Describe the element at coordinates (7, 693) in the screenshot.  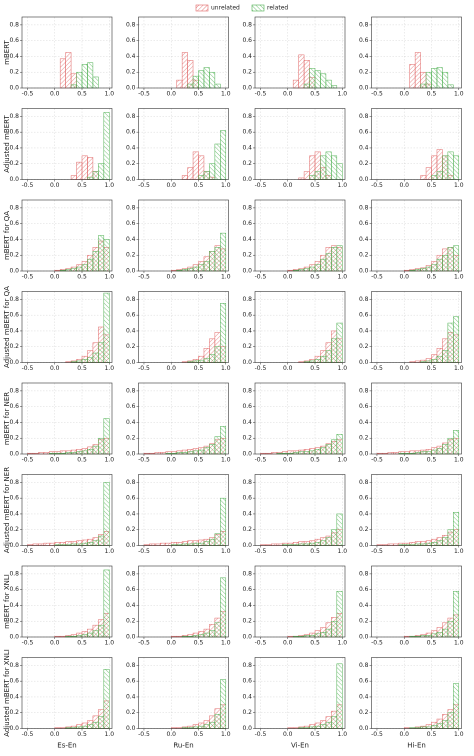
I see `row-label: Adjusted mBERT for XNLI` at that location.